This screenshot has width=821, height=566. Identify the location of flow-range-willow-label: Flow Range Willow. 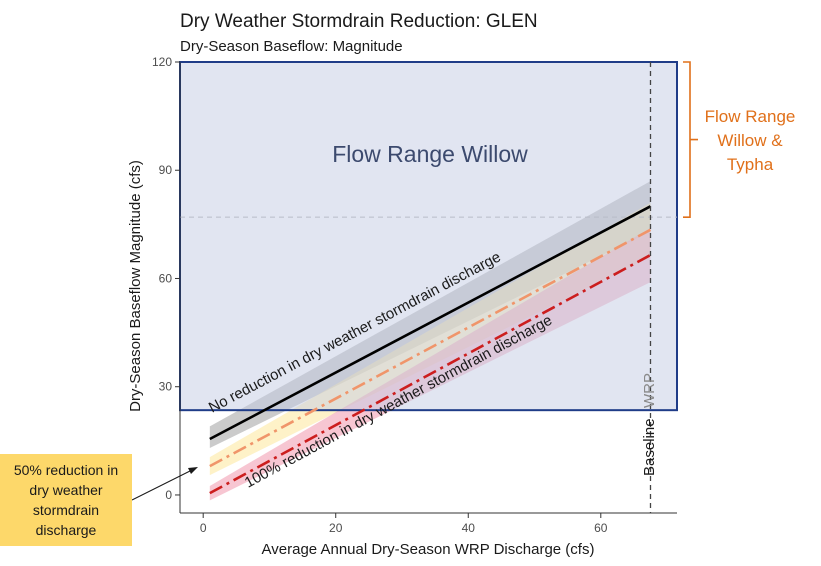
(430, 154).